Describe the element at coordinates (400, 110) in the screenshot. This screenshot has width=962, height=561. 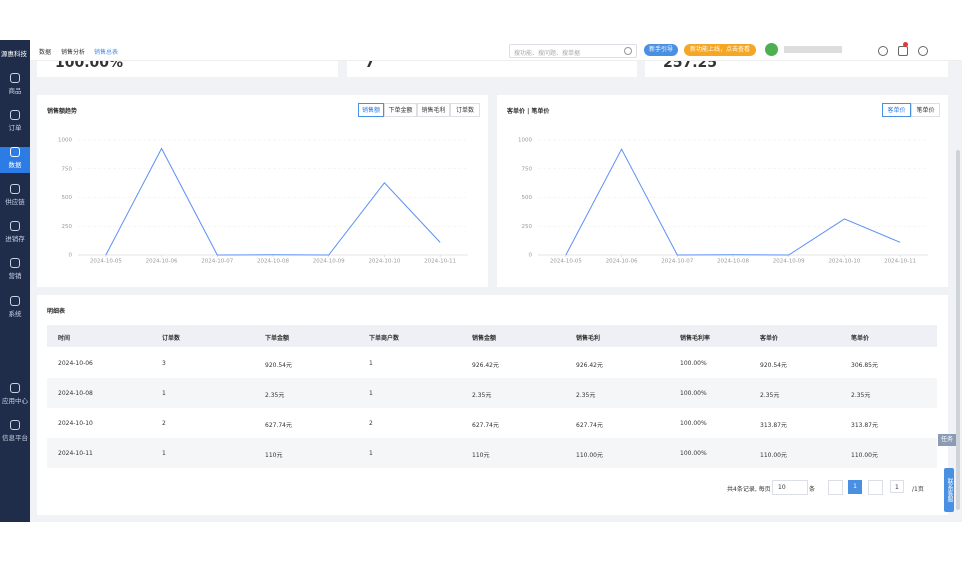
I see `chart-tab: 下单金额` at that location.